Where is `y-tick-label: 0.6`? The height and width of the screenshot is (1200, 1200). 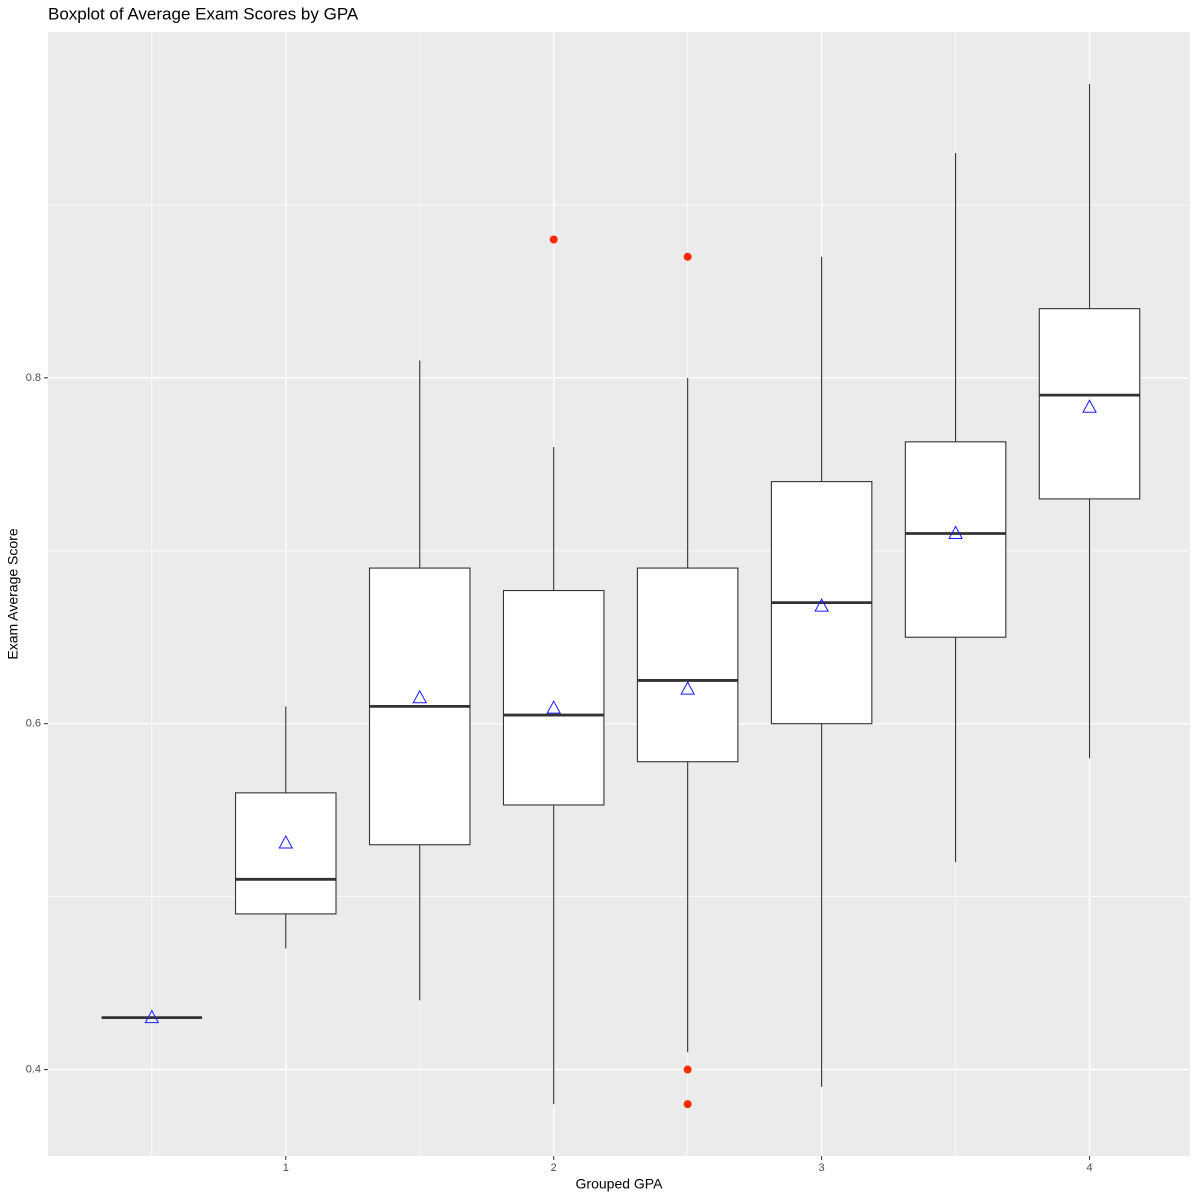
y-tick-label: 0.6 is located at coordinates (33, 724).